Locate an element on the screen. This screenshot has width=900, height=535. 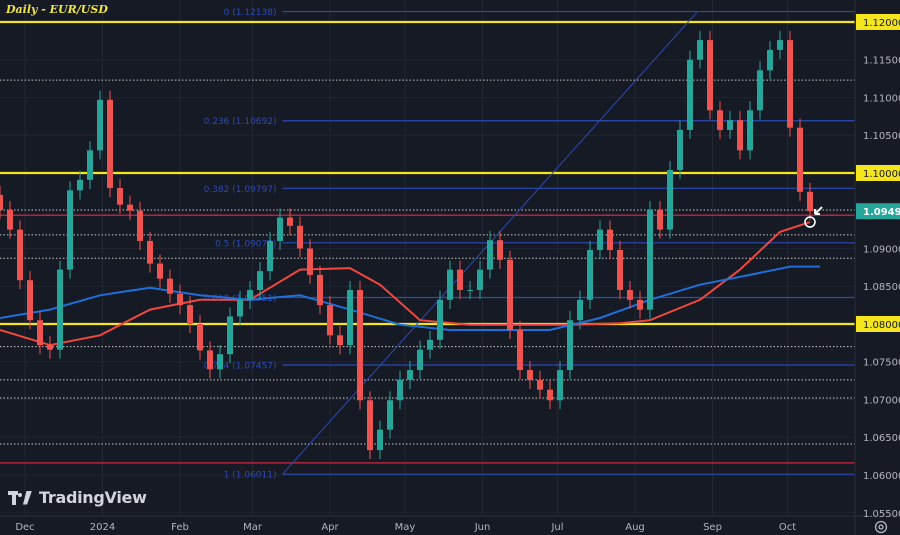
price-tick-label: 1.12000 is located at coordinates (881, 23).